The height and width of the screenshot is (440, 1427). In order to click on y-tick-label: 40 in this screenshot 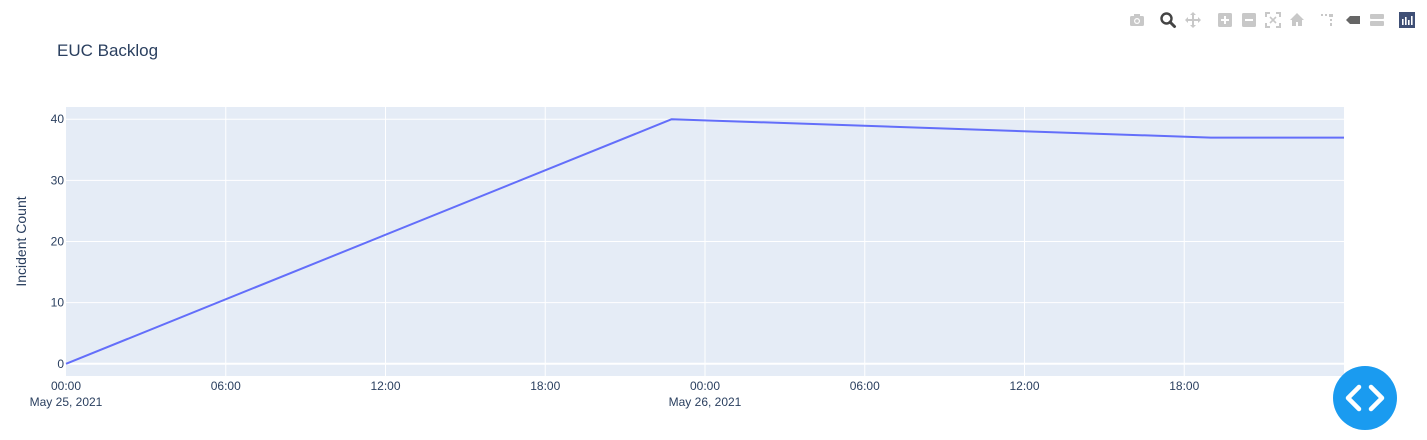, I will do `click(58, 119)`.